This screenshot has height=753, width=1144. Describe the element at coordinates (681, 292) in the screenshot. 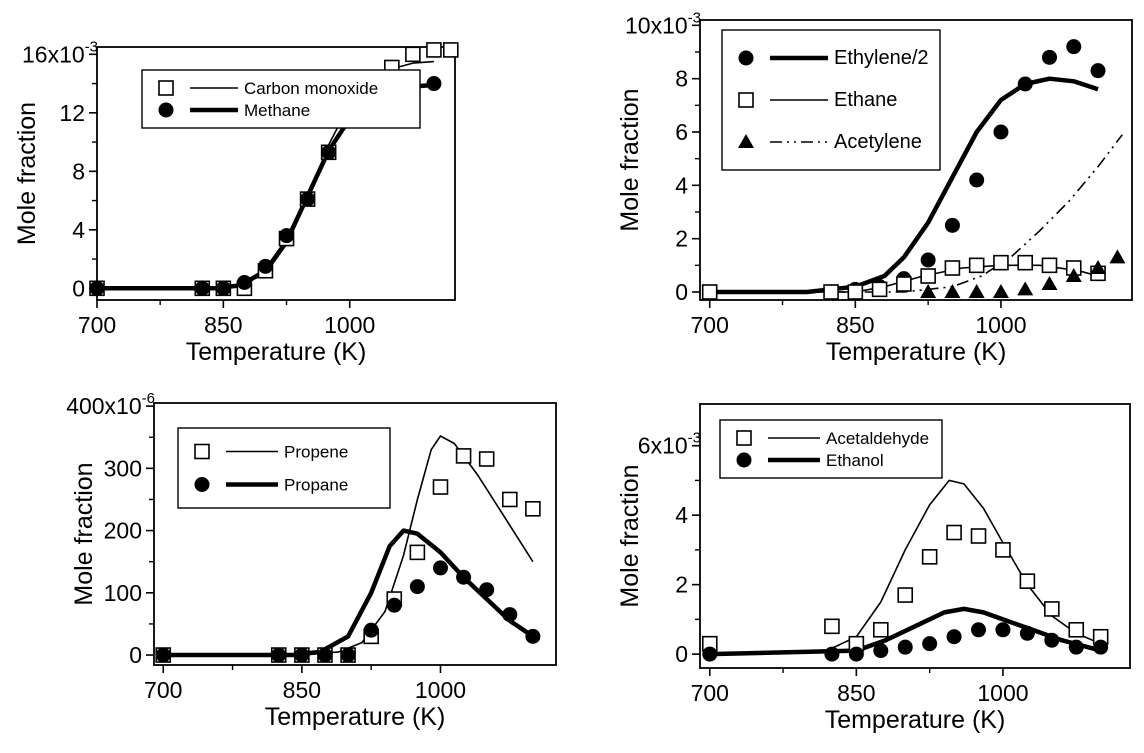

I see `y-tick-label: 0` at that location.